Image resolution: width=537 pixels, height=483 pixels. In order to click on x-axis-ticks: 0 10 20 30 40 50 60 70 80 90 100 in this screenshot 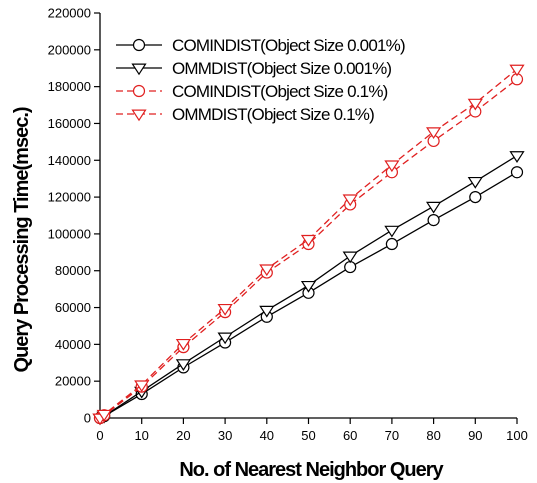, I will do `click(312, 430)`.